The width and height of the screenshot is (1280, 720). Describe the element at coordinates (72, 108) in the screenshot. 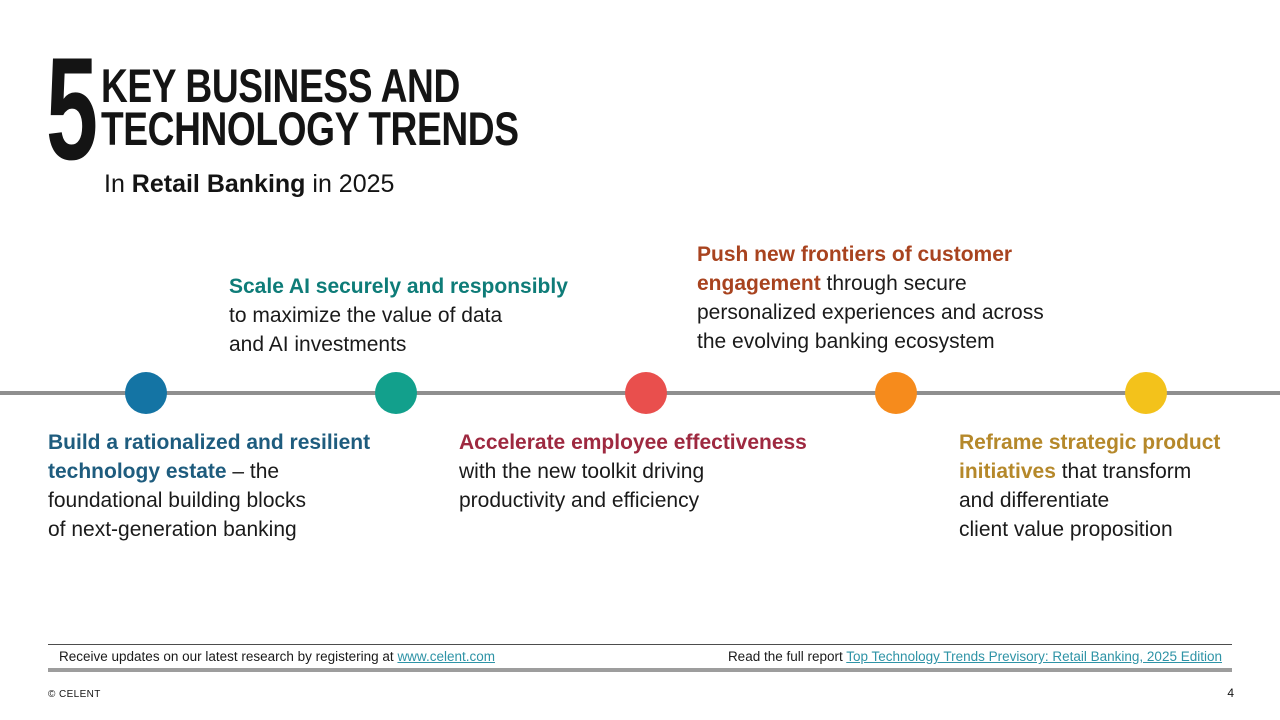

I see `title-number: 5` at that location.